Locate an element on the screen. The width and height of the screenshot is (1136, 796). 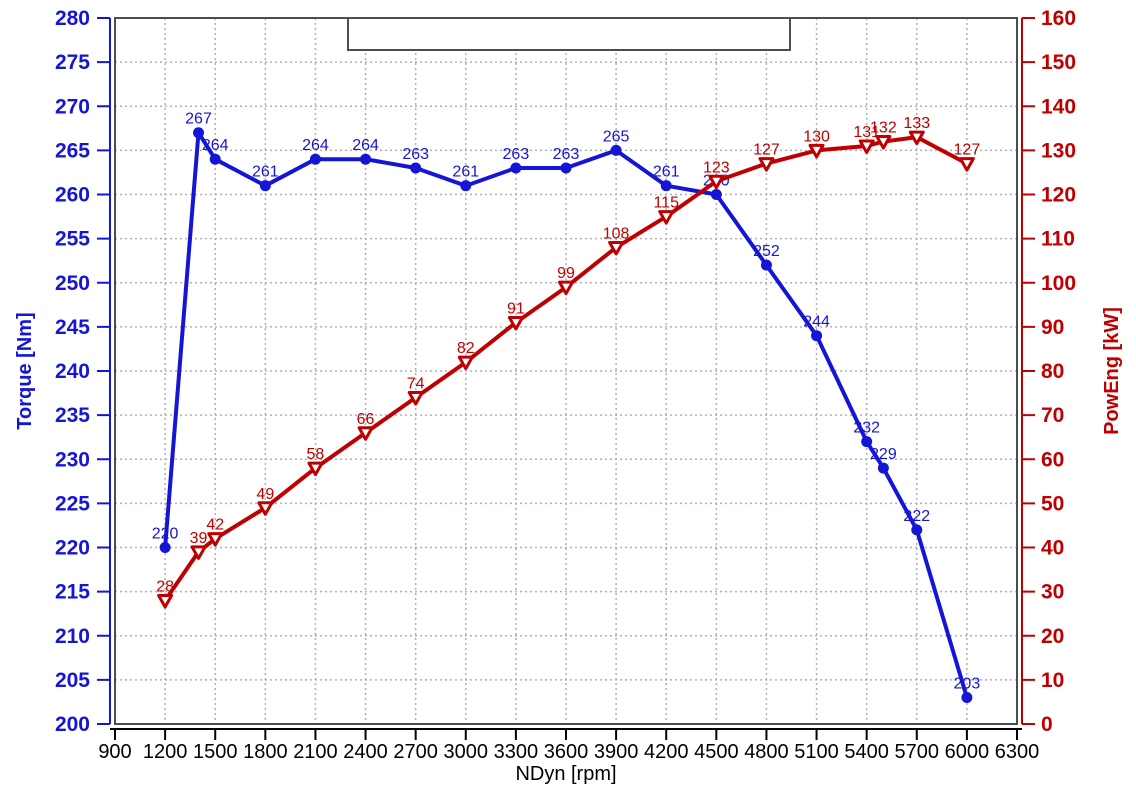
right-axis-tick-label: 70 is located at coordinates (1052, 415).